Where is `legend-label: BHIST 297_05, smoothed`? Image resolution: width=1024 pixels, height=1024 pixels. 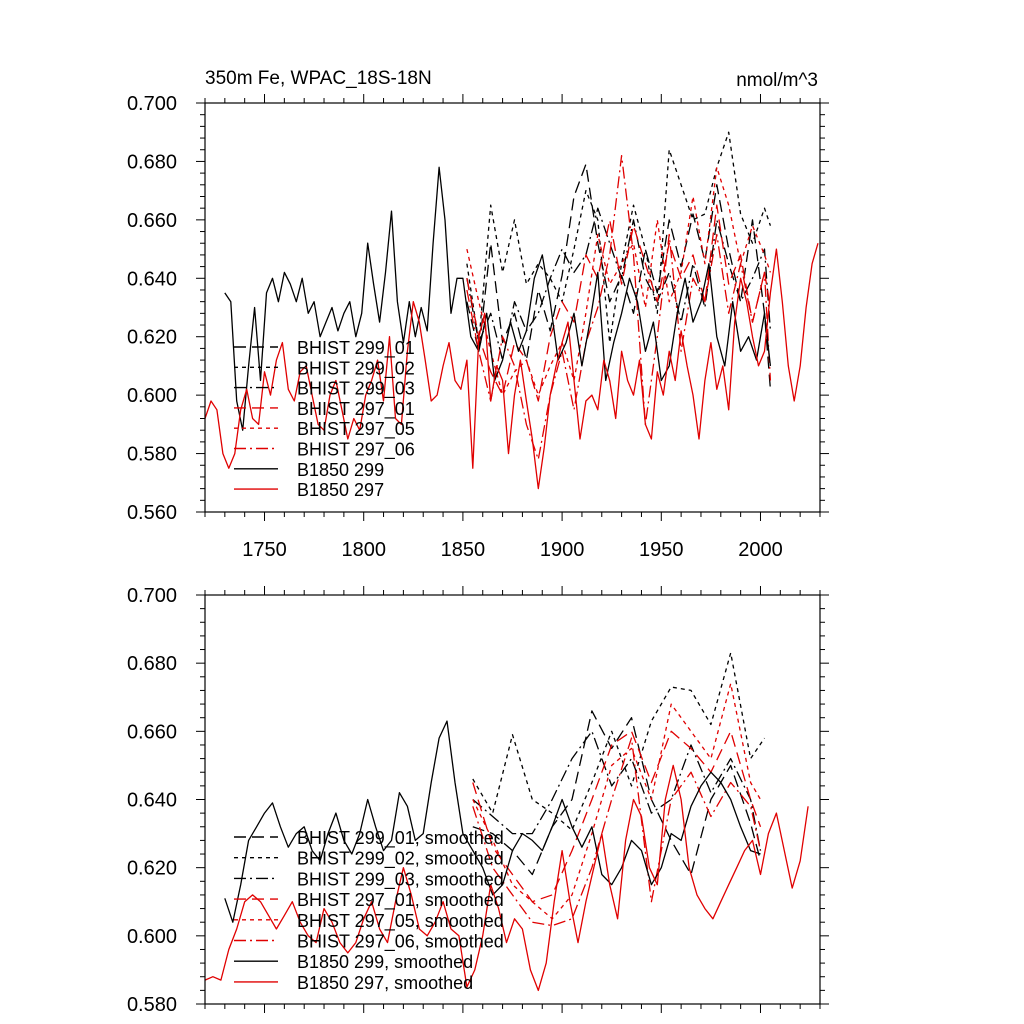
legend-label: BHIST 297_05, smoothed is located at coordinates (400, 921).